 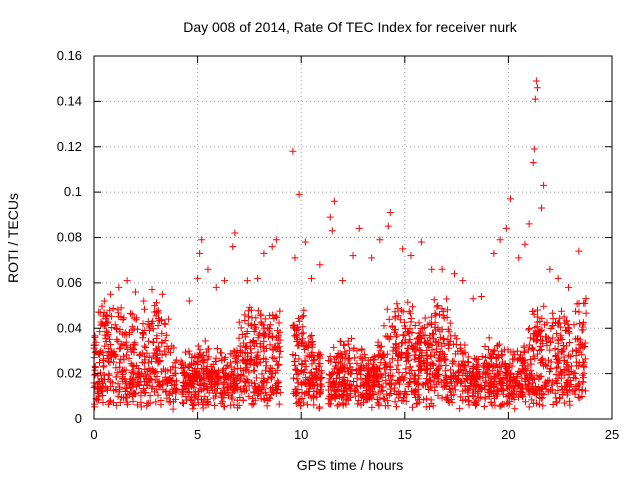 I want to click on x-tick-label: 20, so click(x=508, y=434).